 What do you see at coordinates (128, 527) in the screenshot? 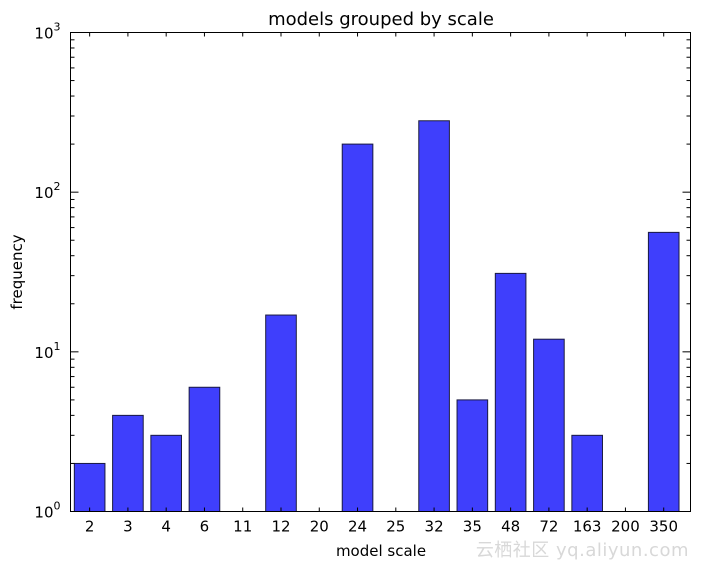
I see `x-tick-label: 3` at bounding box center [128, 527].